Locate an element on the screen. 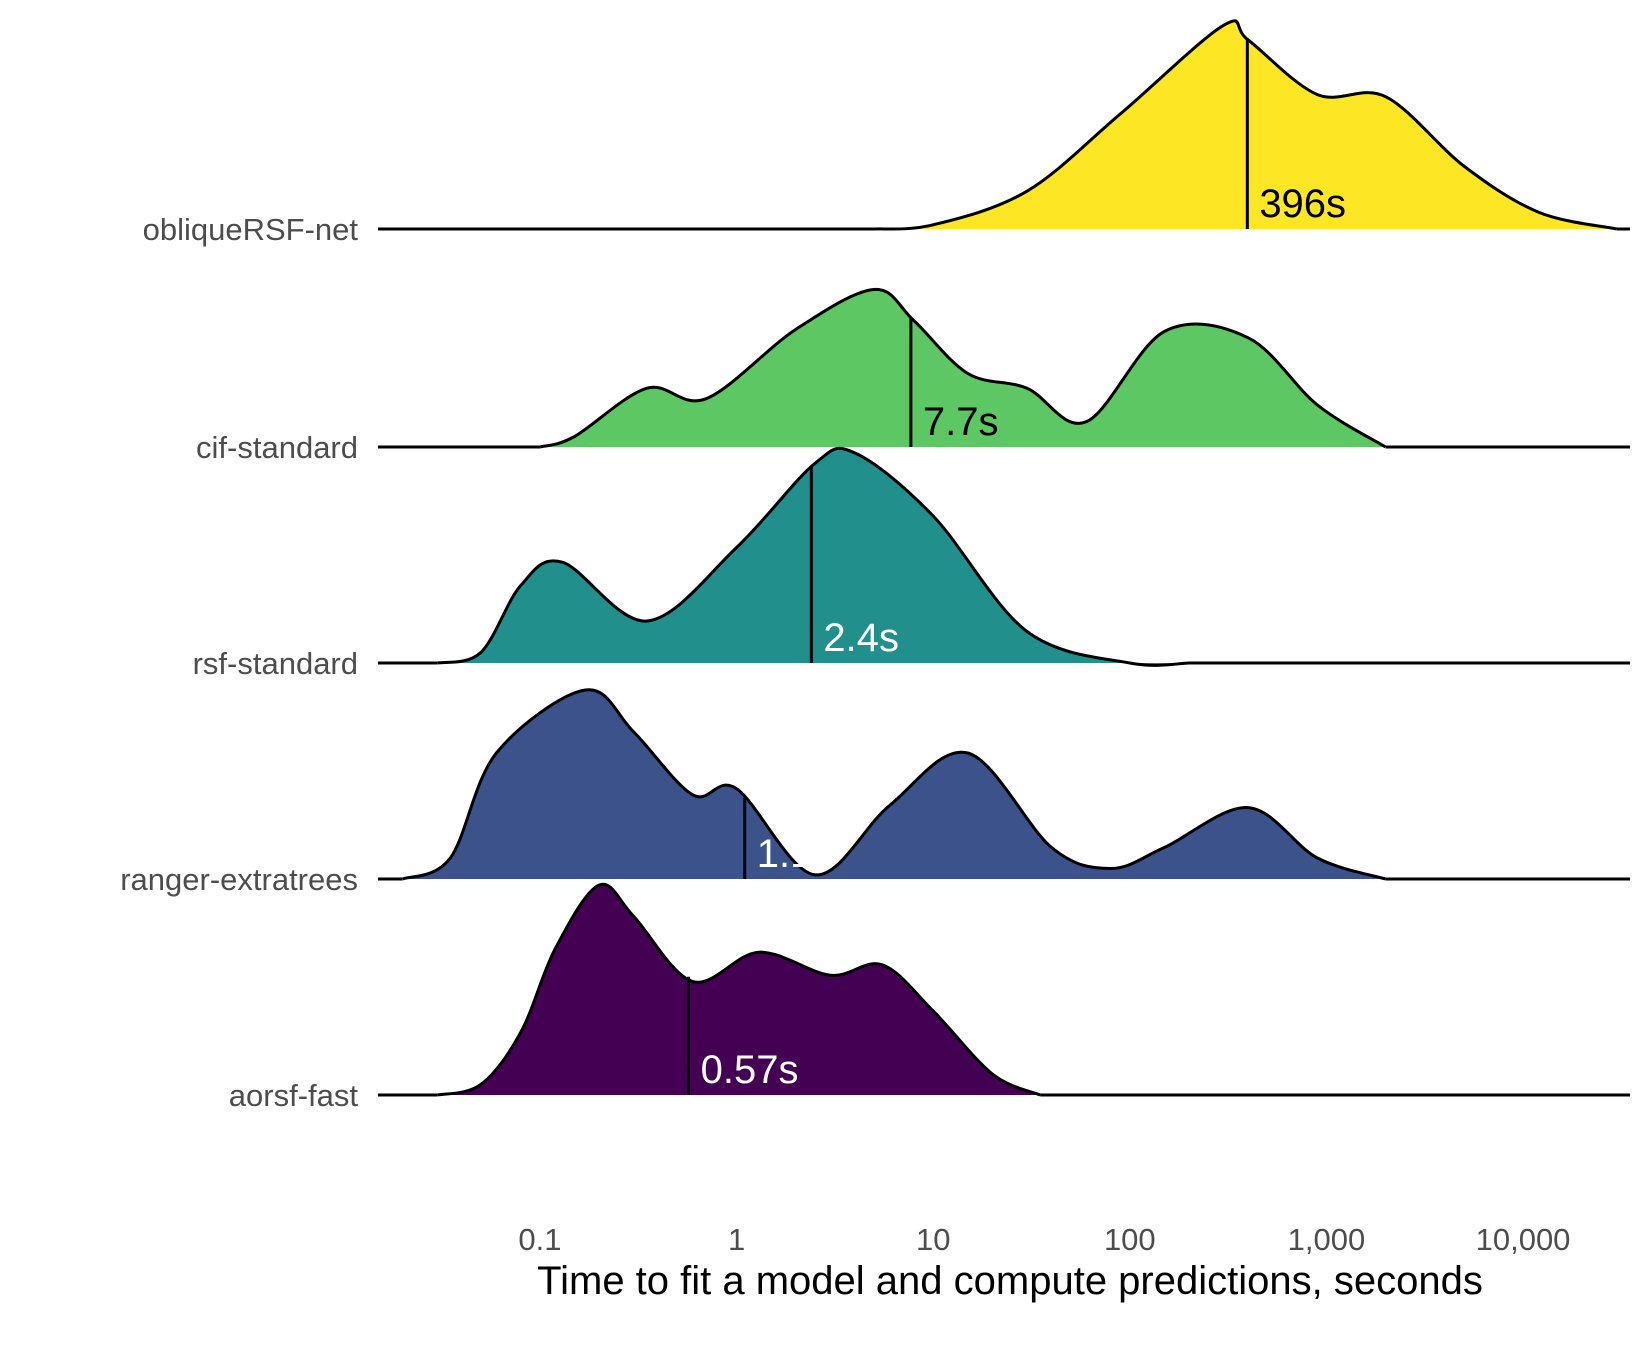  x-tick-label: 10 is located at coordinates (933, 1239).